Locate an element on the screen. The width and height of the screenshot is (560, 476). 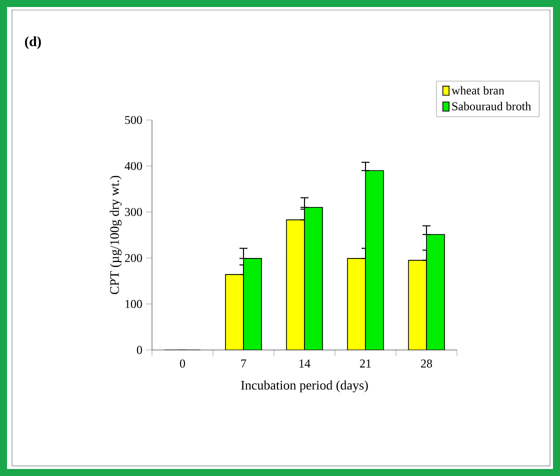
x-tick-label: 14 is located at coordinates (305, 364).